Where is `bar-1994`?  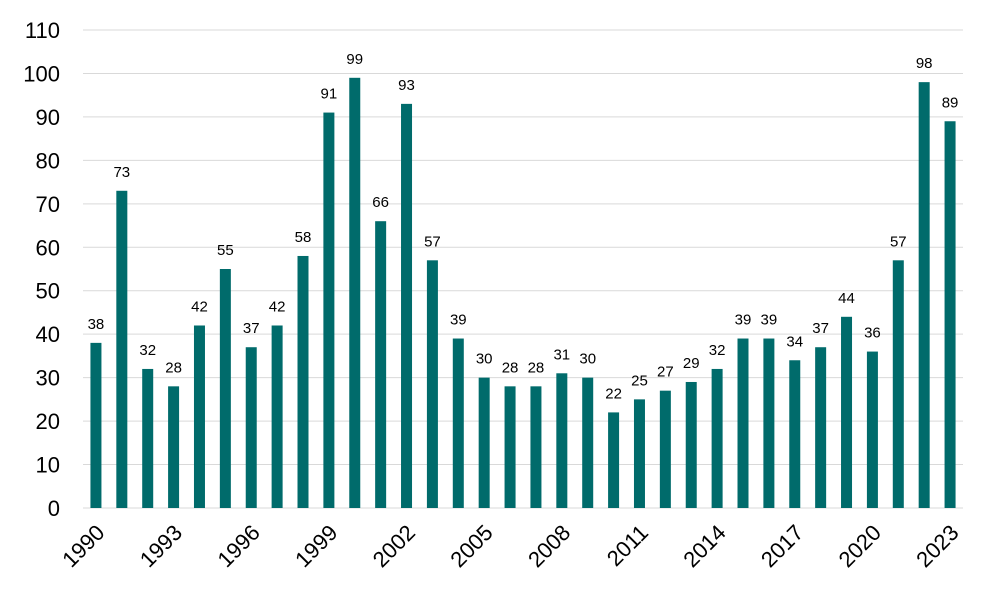 bar-1994 is located at coordinates (199, 416).